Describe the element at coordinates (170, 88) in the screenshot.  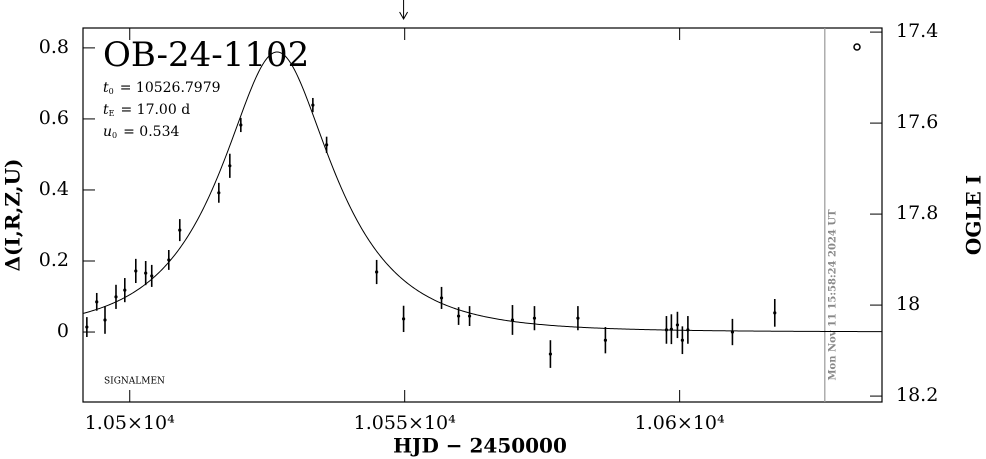
I see `param-value: = 10526.7979` at that location.